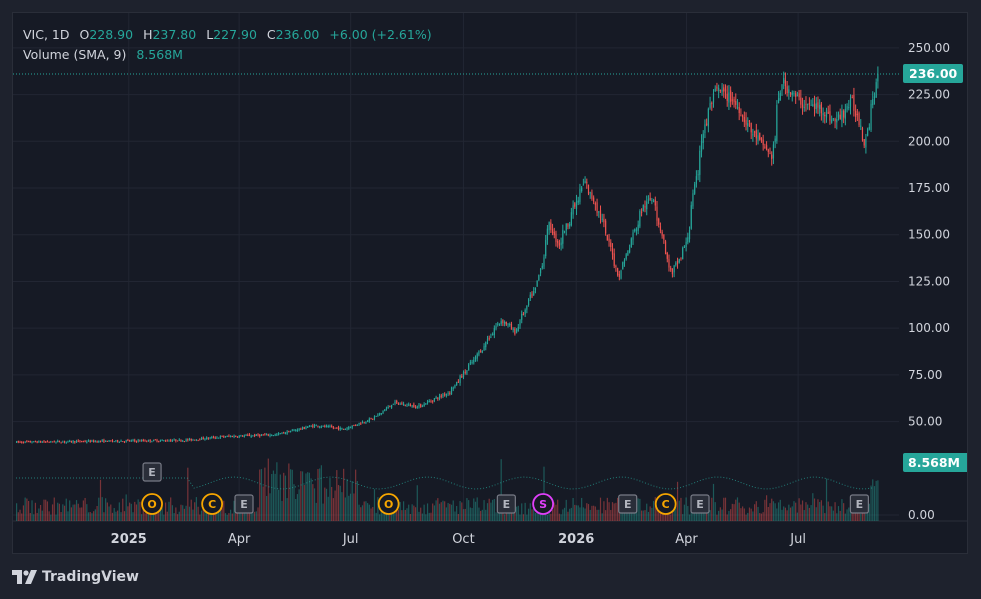  I want to click on symbol-label: VIC, so click(33, 34).